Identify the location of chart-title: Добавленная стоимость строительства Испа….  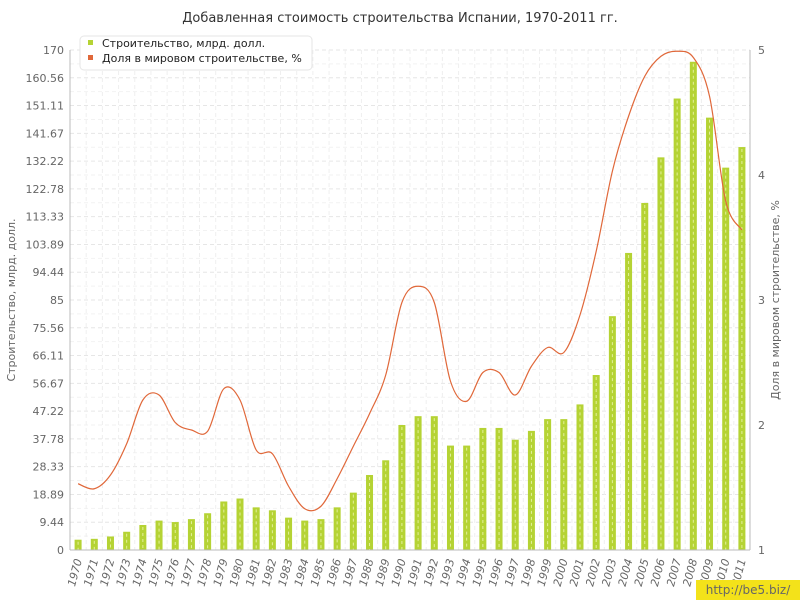
(400, 18).